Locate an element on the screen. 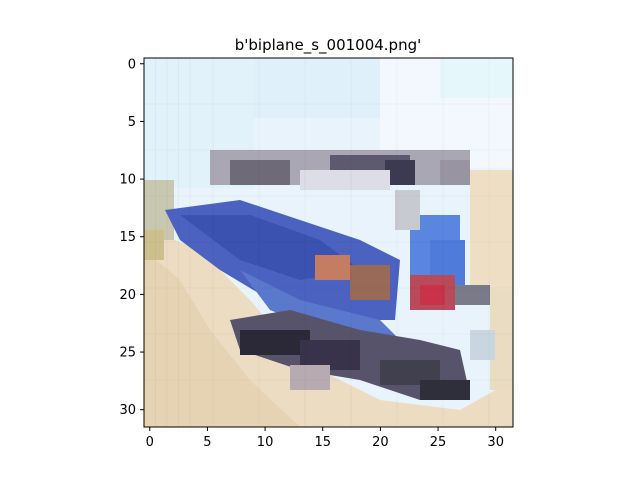  x-axis-ticks: 0 5 10 15 20 25 30 is located at coordinates (325, 438).